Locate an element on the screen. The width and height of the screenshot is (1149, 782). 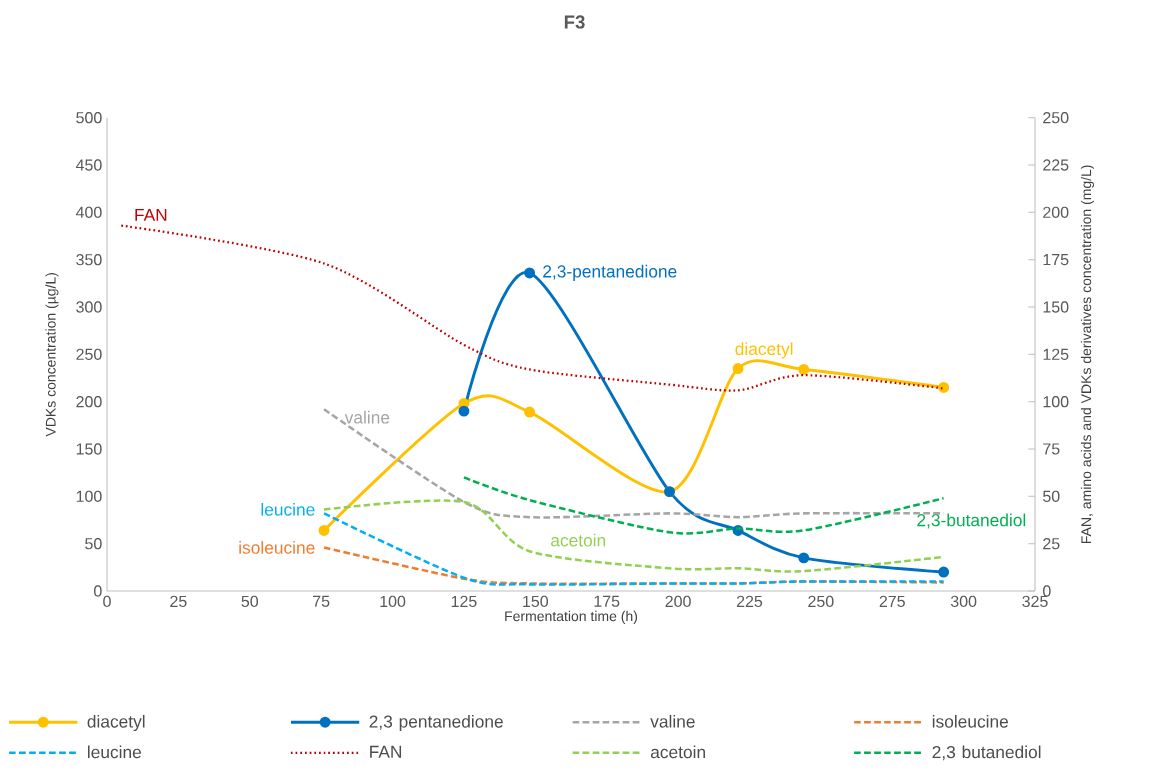
y-tick-label: 100 is located at coordinates (89, 496).